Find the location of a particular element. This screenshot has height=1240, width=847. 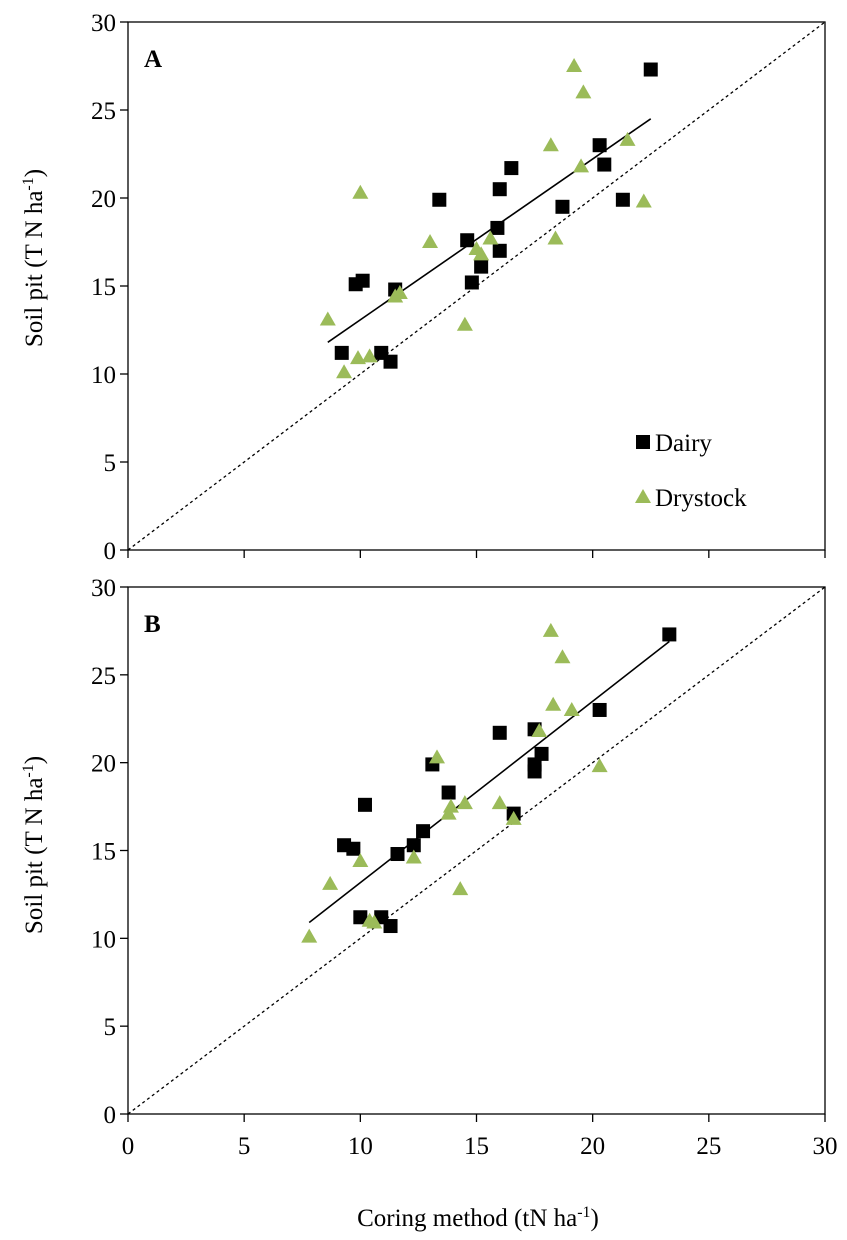

x-tick-label: 25 is located at coordinates (708, 1146).